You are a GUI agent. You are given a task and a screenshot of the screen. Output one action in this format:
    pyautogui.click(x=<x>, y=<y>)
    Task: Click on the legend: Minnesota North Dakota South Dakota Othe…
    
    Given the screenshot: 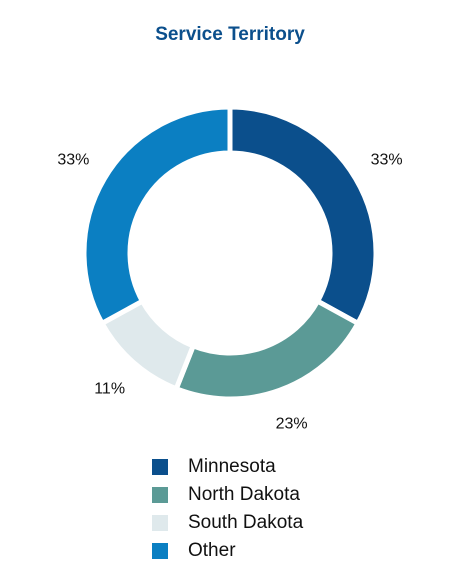 What is the action you would take?
    pyautogui.click(x=282, y=509)
    